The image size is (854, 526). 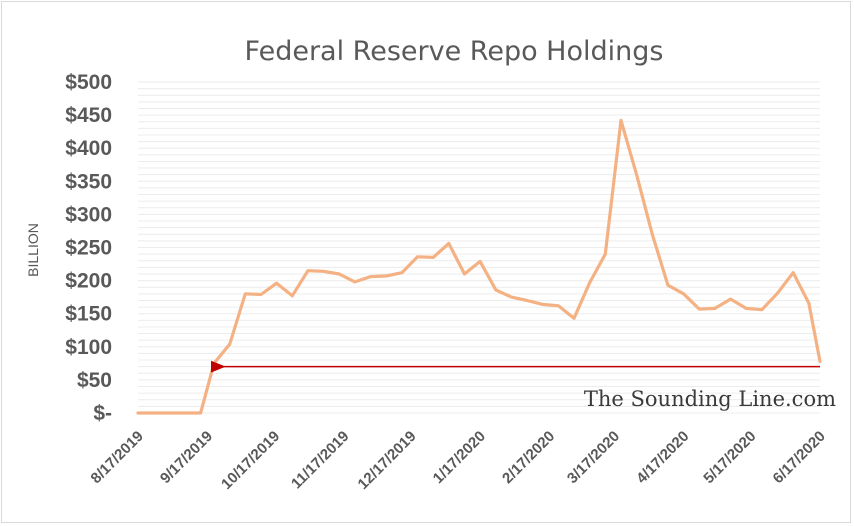 What do you see at coordinates (88, 314) in the screenshot?
I see `y-tick-label: $150` at bounding box center [88, 314].